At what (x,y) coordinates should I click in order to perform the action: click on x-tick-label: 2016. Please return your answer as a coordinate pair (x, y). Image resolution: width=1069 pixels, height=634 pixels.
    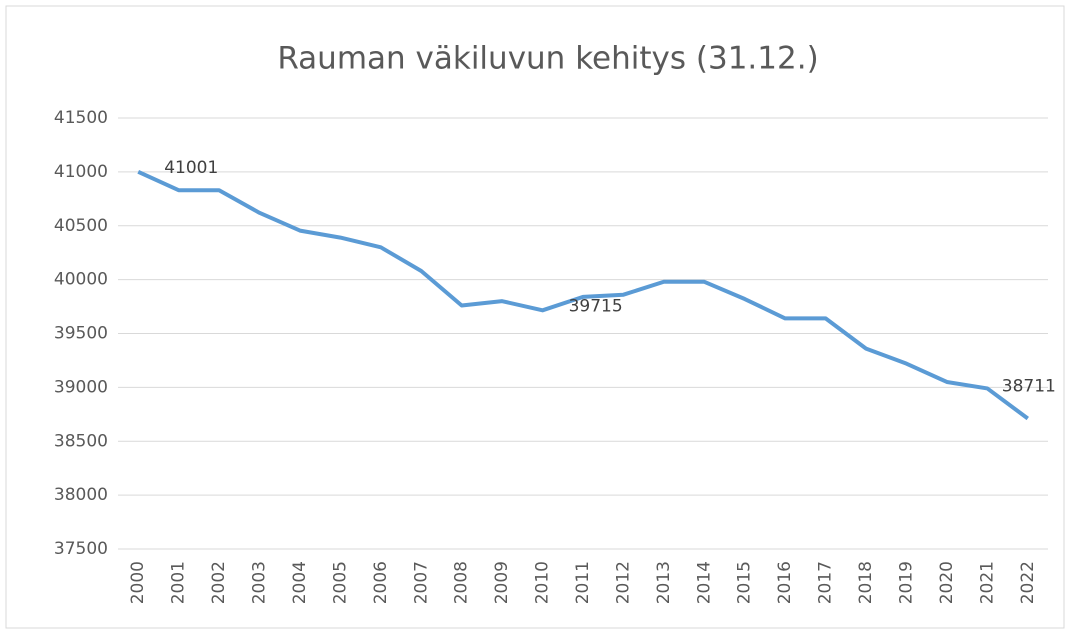
    Looking at the image, I should click on (785, 582).